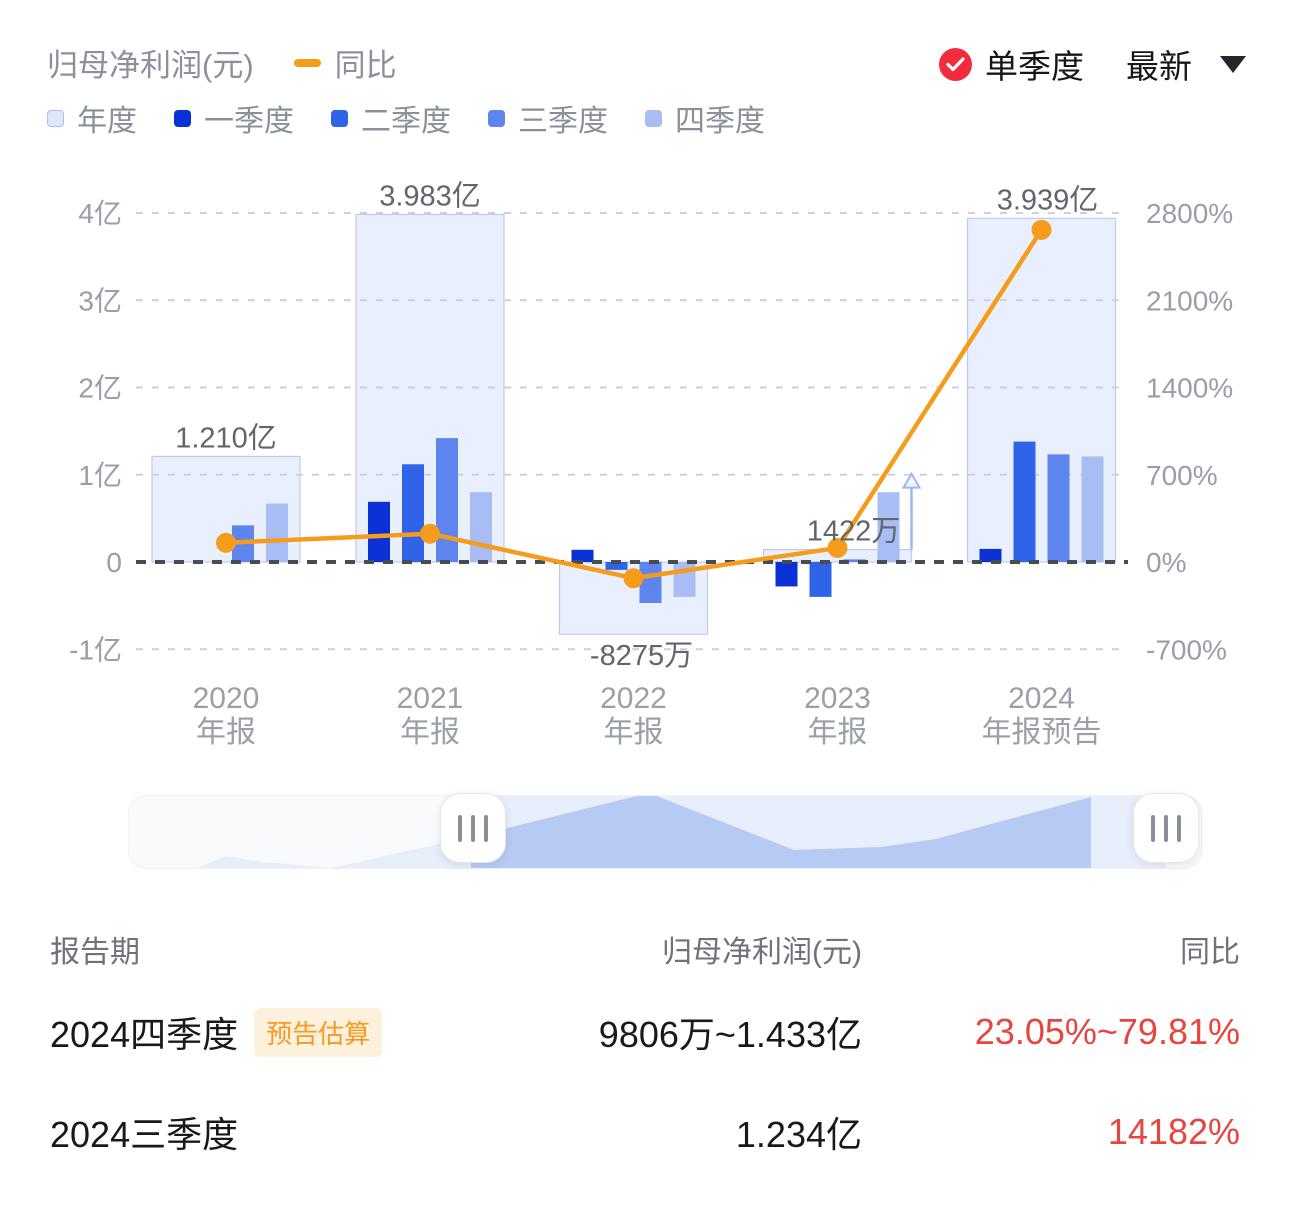  I want to click on datazoom-track, so click(665, 832).